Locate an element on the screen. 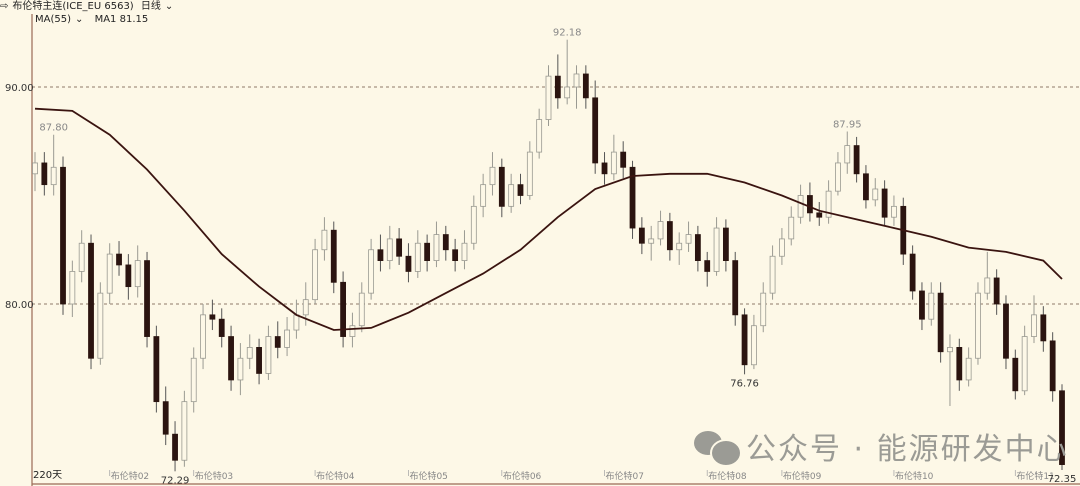  x-tick-label: 布伦特08 is located at coordinates (727, 476).